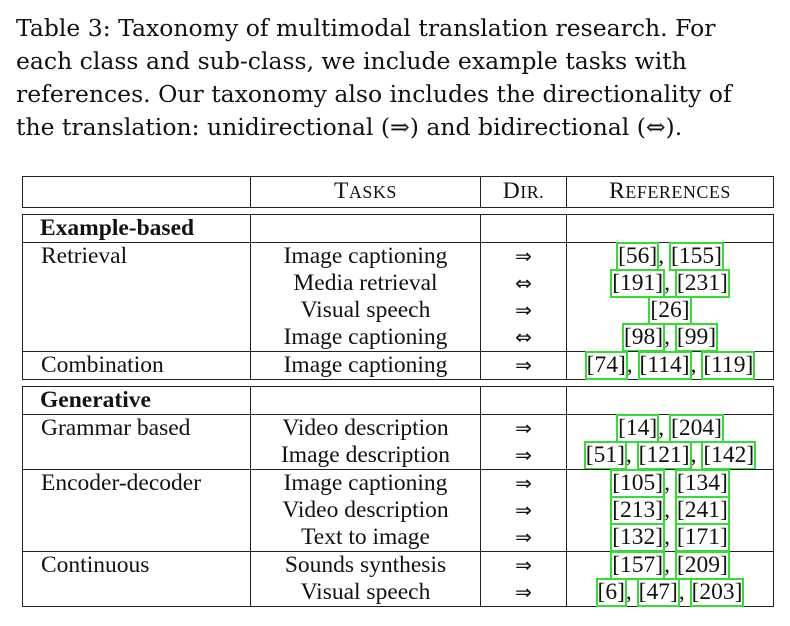 This screenshot has width=790, height=626. I want to click on citation-text: [213], so click(638, 510).